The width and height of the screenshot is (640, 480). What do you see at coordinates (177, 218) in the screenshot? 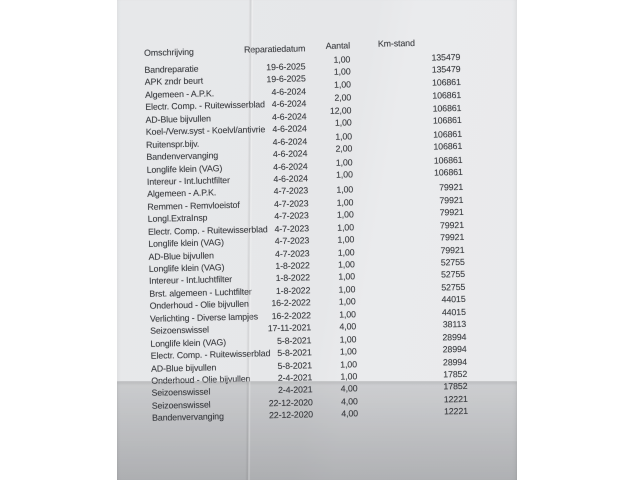
I see `cell-omschrijving: Longl.ExtraInsp` at bounding box center [177, 218].